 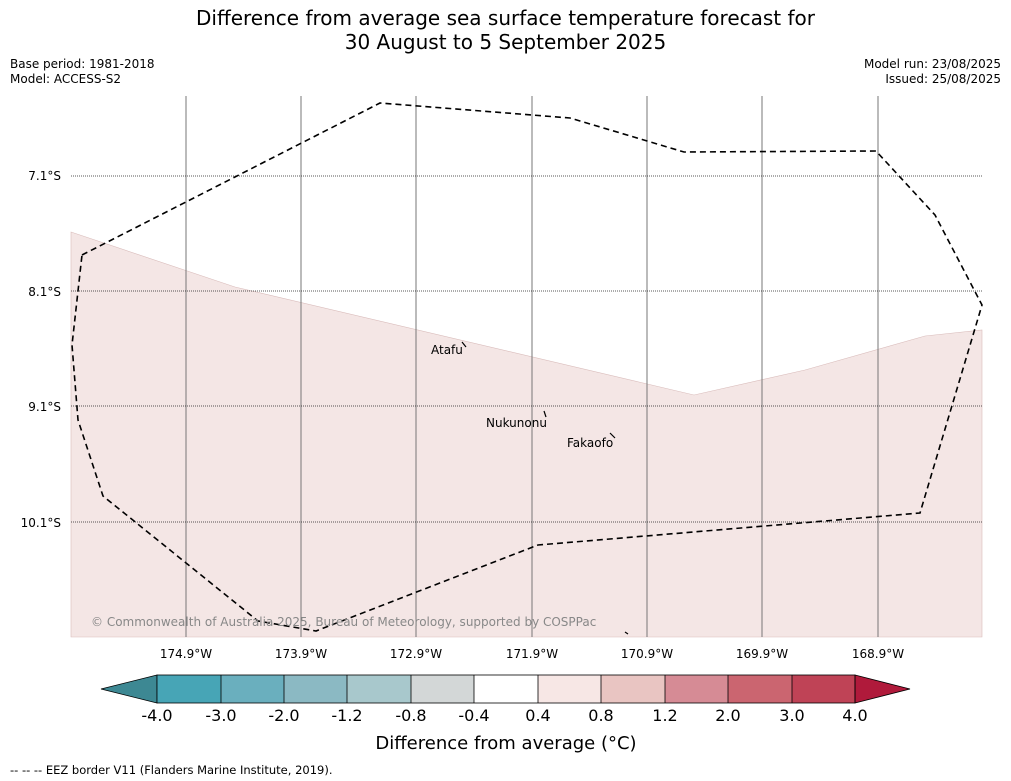 I want to click on lat-label: 8.1°S, so click(x=44, y=292).